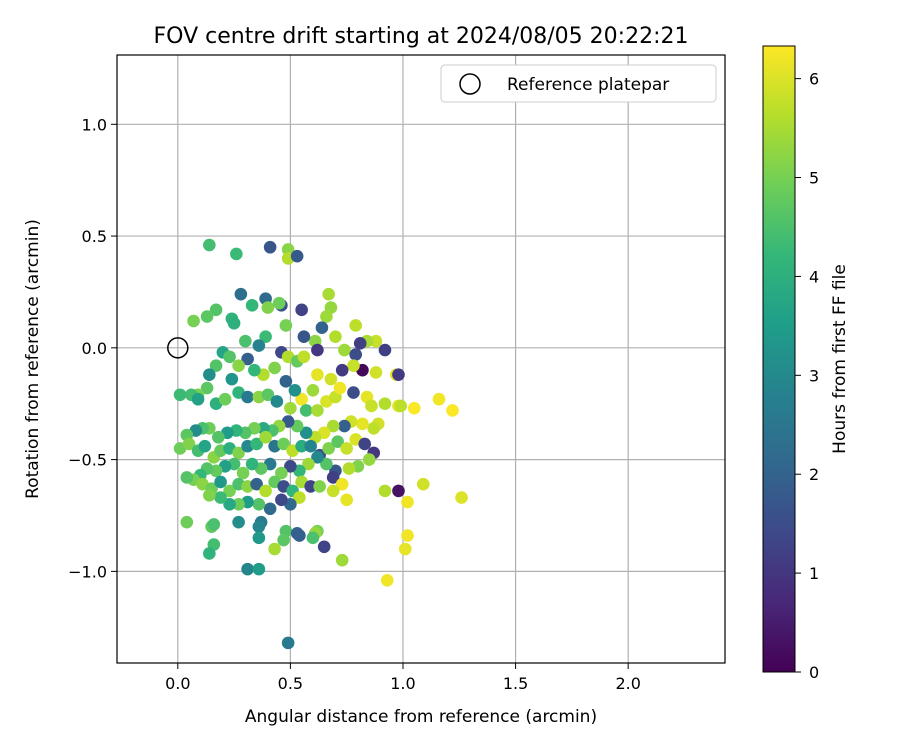 This screenshot has height=750, width=900. Describe the element at coordinates (806, 363) in the screenshot. I see `colorbar: 0 1 2 3 4 5 6 Hours from first FF file` at that location.